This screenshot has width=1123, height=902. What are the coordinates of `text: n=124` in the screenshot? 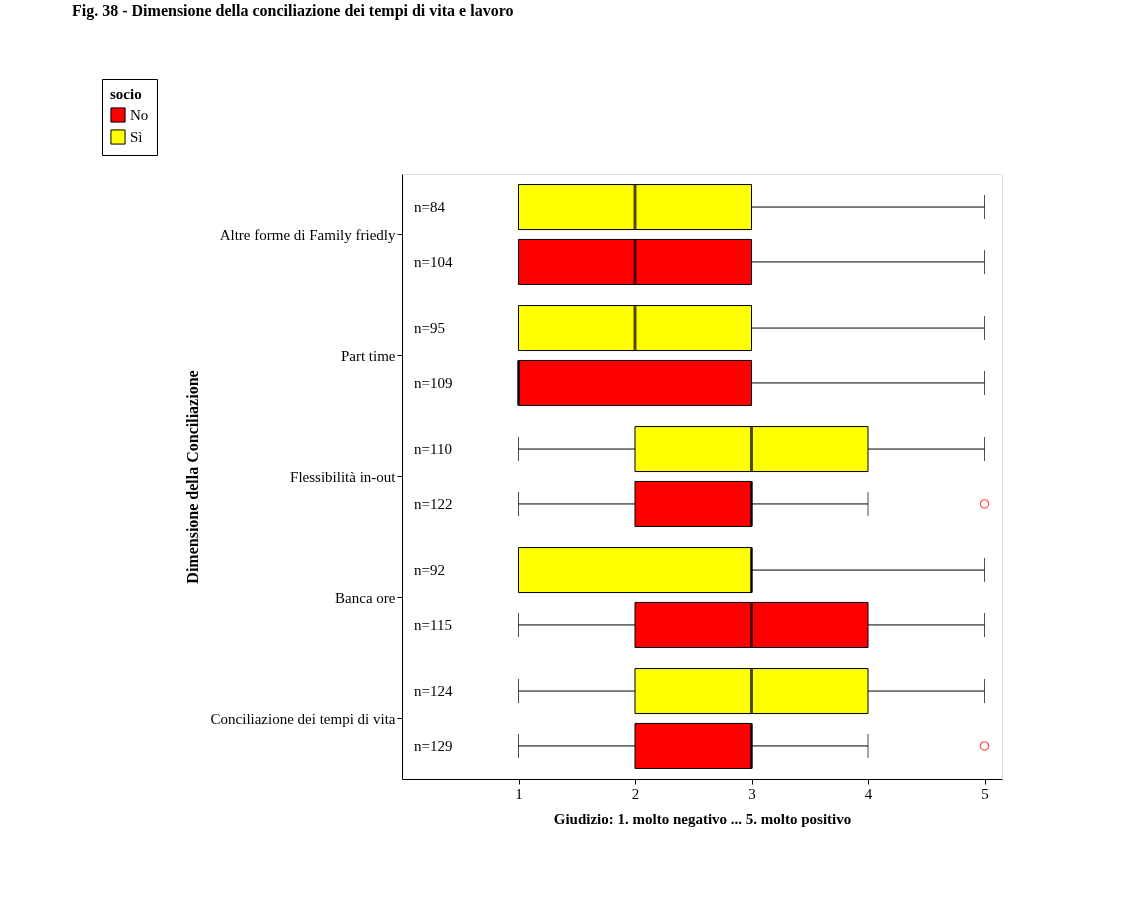 It's located at (433, 691).